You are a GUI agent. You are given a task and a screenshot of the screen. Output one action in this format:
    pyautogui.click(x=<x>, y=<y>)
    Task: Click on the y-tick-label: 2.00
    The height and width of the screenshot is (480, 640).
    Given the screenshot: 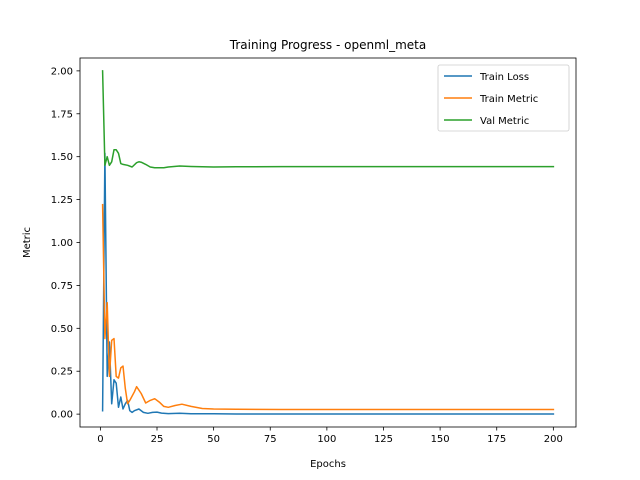 What is the action you would take?
    pyautogui.click(x=62, y=71)
    